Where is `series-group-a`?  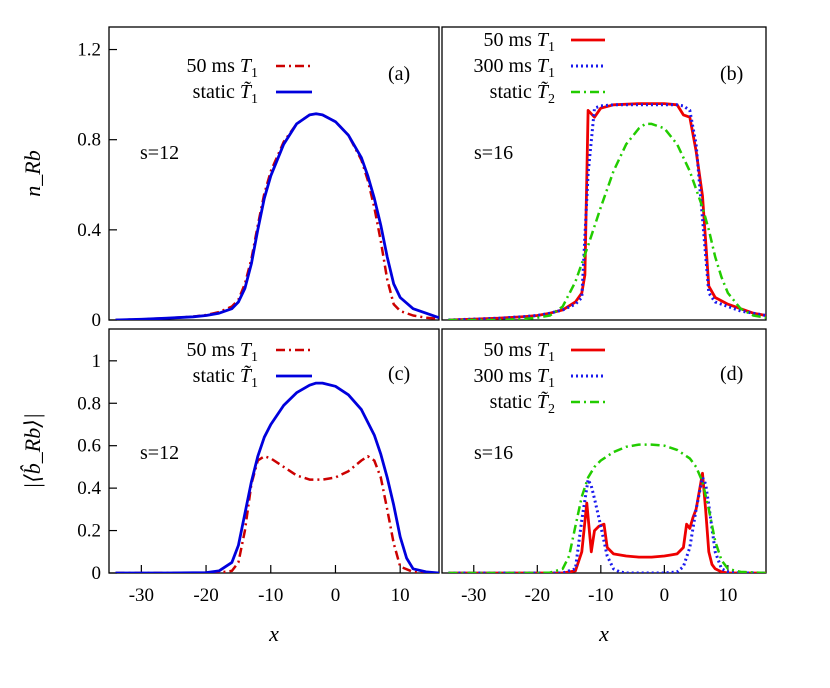 series-group-a is located at coordinates (277, 216).